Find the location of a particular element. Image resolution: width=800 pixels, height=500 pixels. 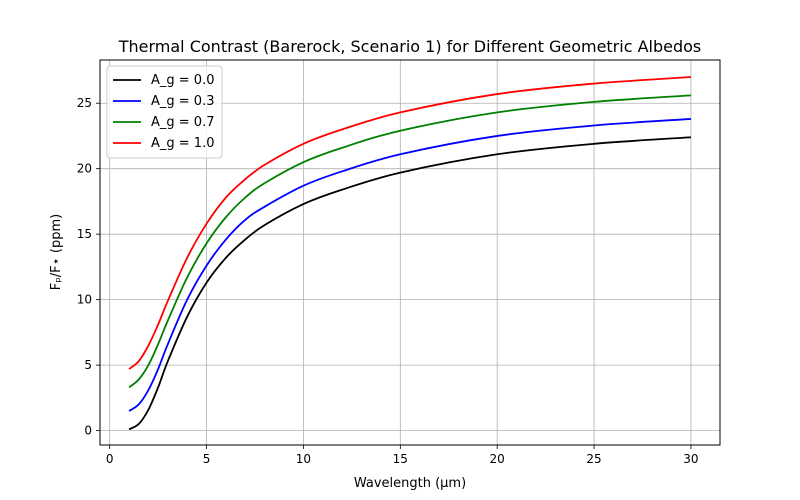

legend-box is located at coordinates (164, 112).